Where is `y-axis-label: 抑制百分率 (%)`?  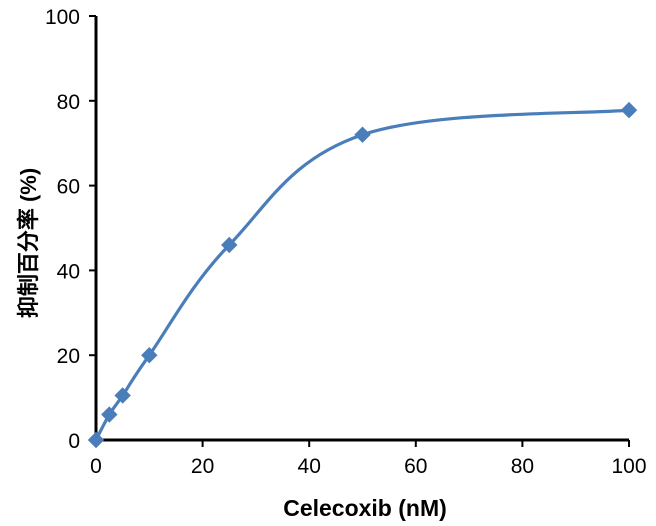
y-axis-label: 抑制百分率 (%) is located at coordinates (28, 243).